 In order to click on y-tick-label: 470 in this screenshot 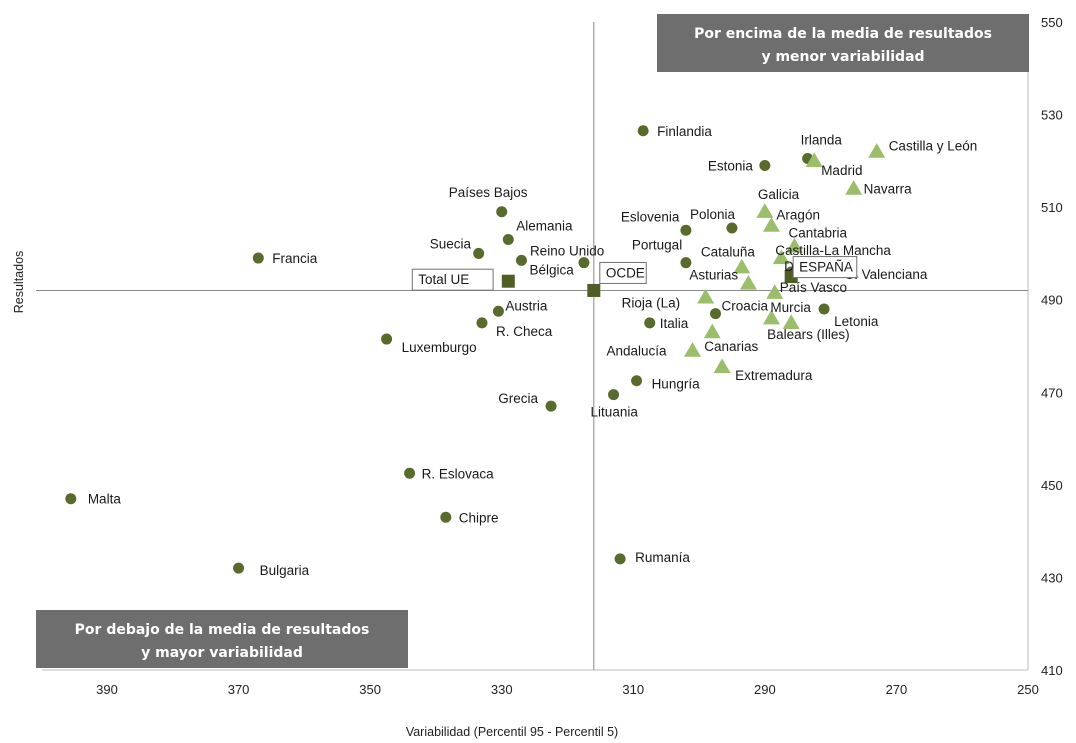, I will do `click(1052, 392)`.